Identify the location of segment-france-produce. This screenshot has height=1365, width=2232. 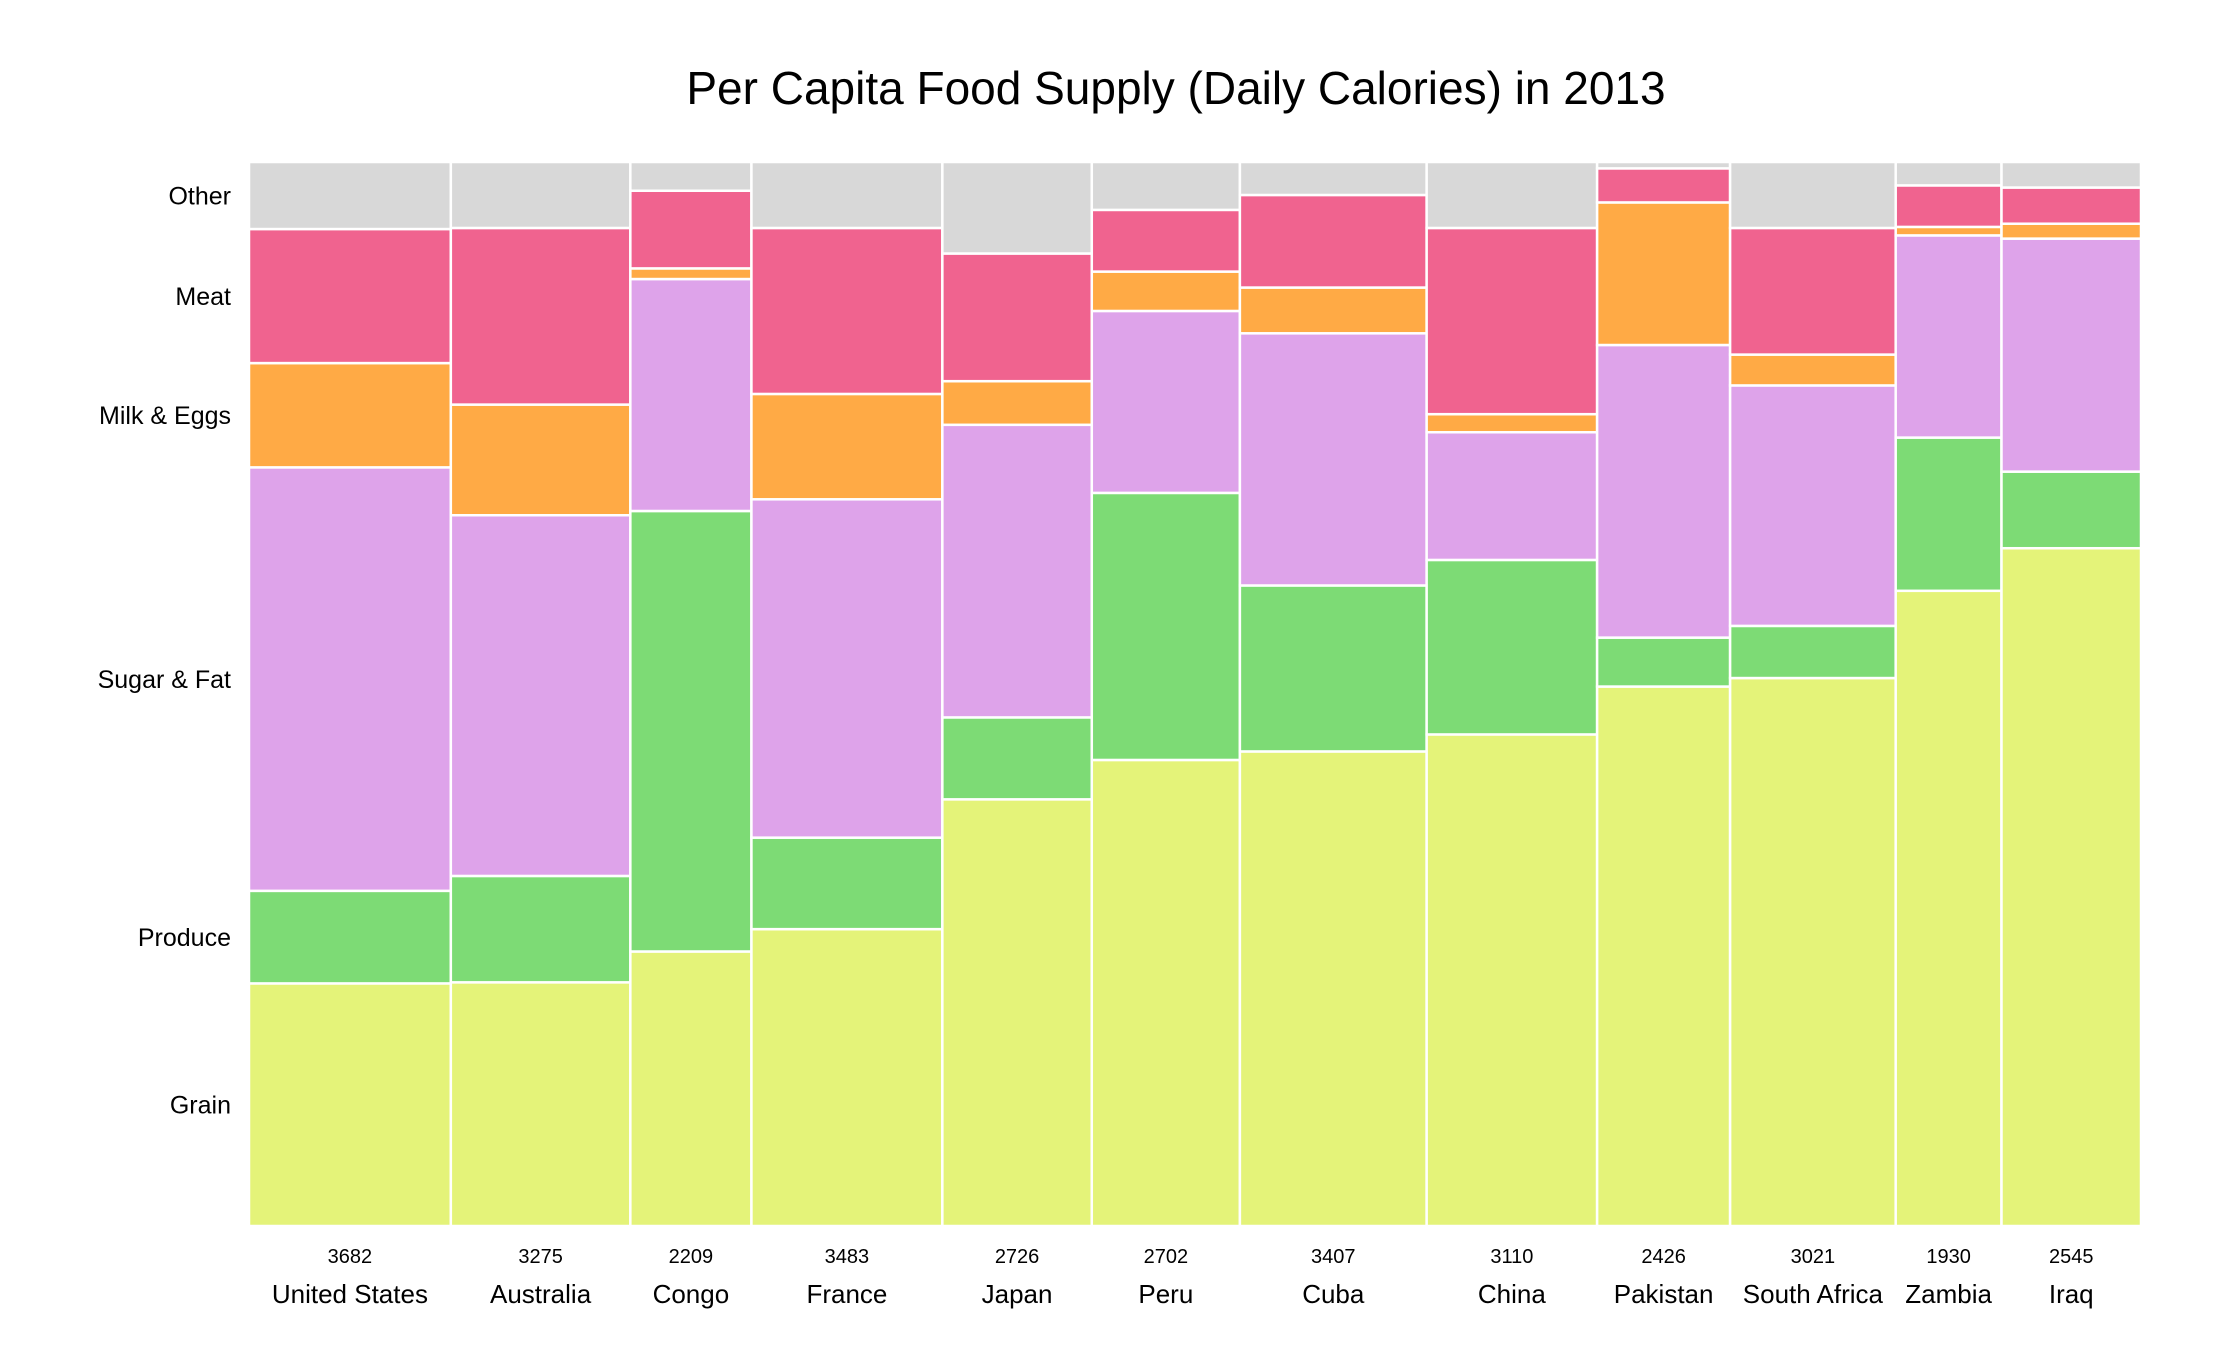
(847, 883).